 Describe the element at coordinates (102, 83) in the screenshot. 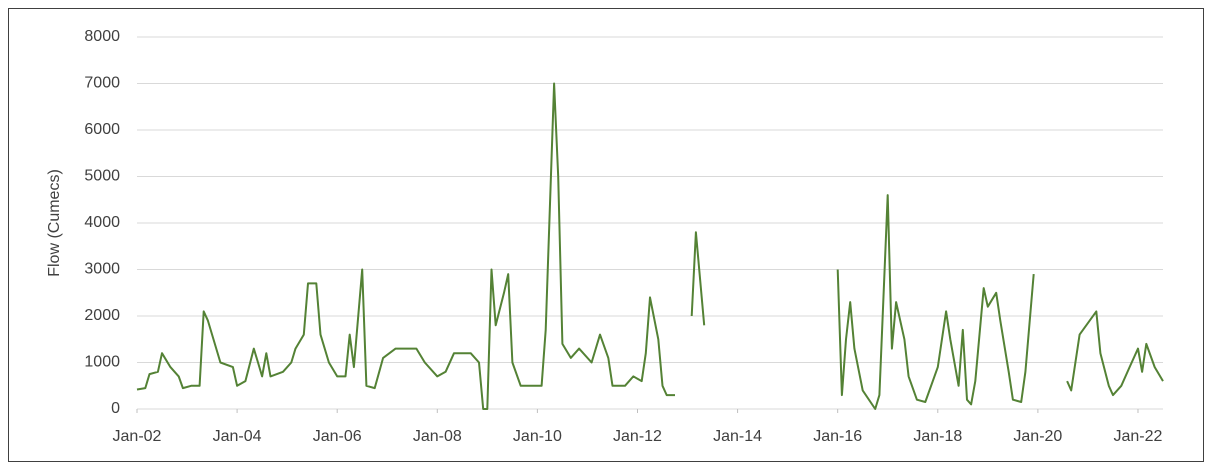

I see `y-tick-label: 7000` at that location.